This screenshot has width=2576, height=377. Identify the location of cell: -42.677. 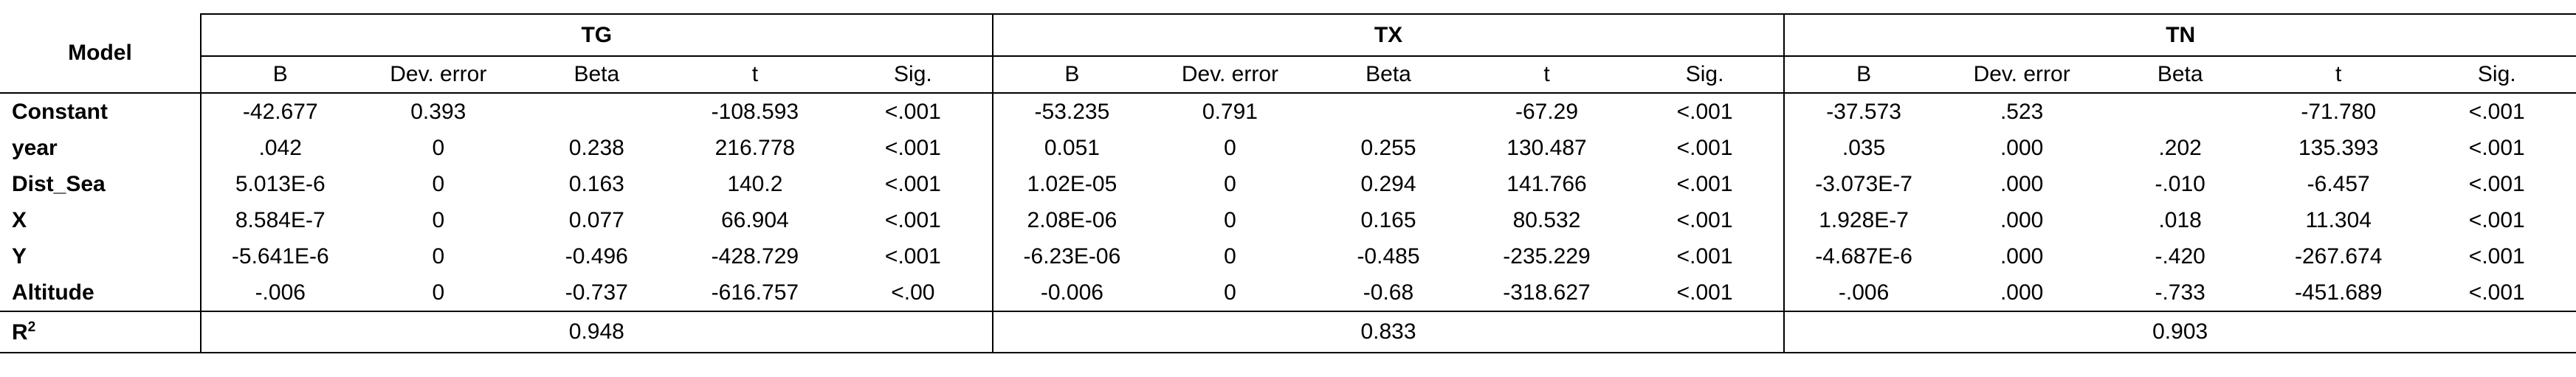
(280, 111).